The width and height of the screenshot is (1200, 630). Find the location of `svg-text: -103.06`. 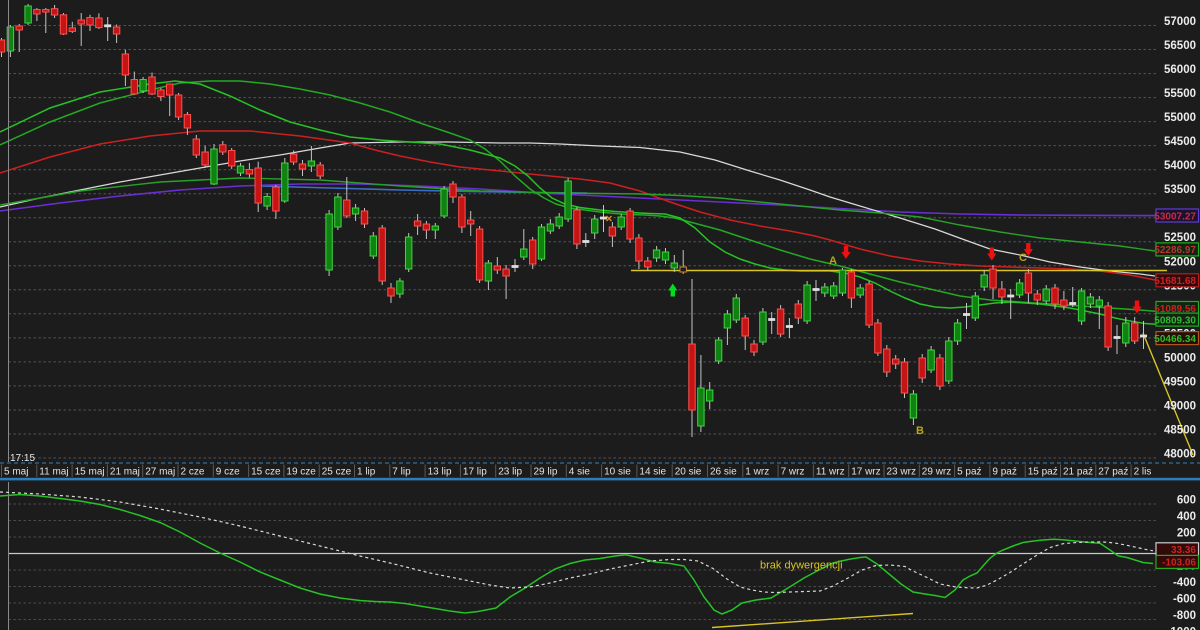

svg-text: -103.06 is located at coordinates (1179, 563).